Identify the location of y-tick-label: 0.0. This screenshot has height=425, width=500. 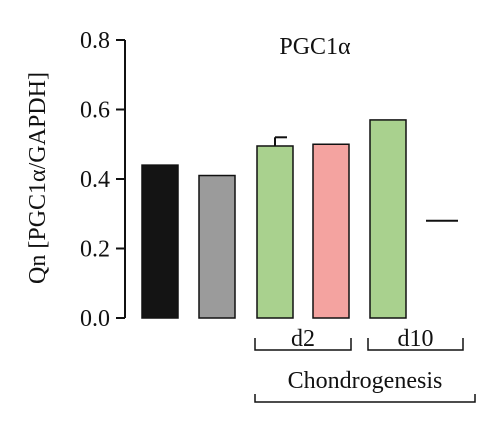
(95, 319).